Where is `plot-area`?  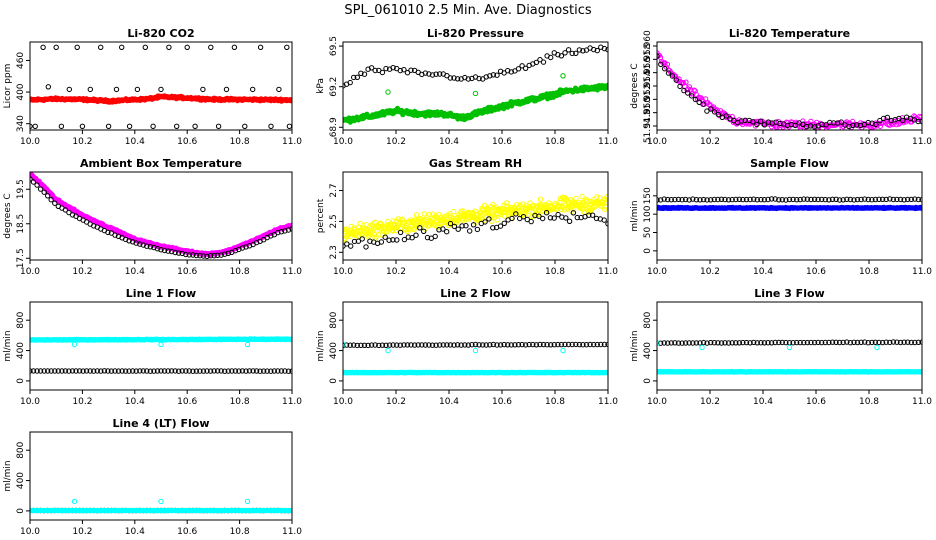
plot-area is located at coordinates (161, 216).